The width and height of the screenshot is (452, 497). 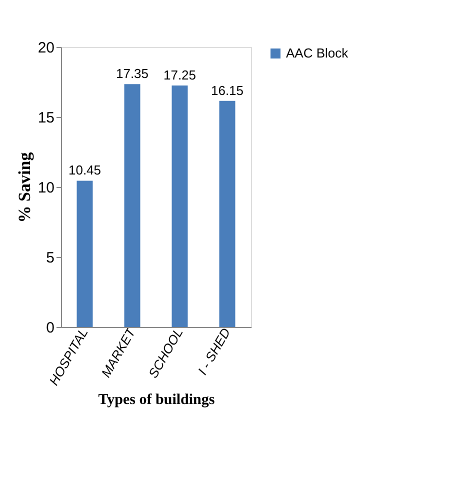 I want to click on data-label: 10.45, so click(x=85, y=170).